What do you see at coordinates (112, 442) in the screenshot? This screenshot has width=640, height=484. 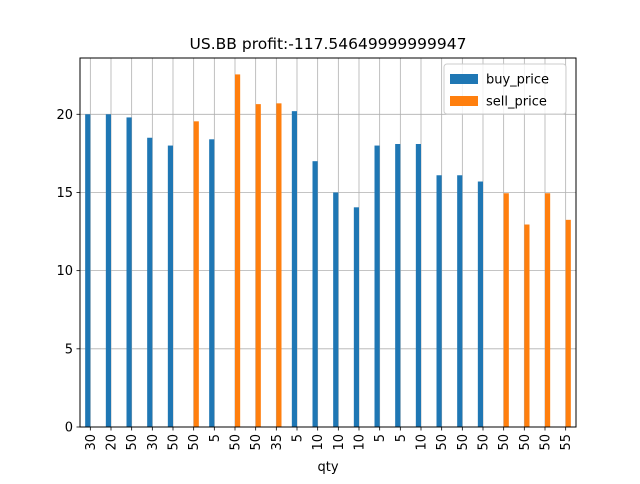 I see `x-tick-label: 20` at bounding box center [112, 442].